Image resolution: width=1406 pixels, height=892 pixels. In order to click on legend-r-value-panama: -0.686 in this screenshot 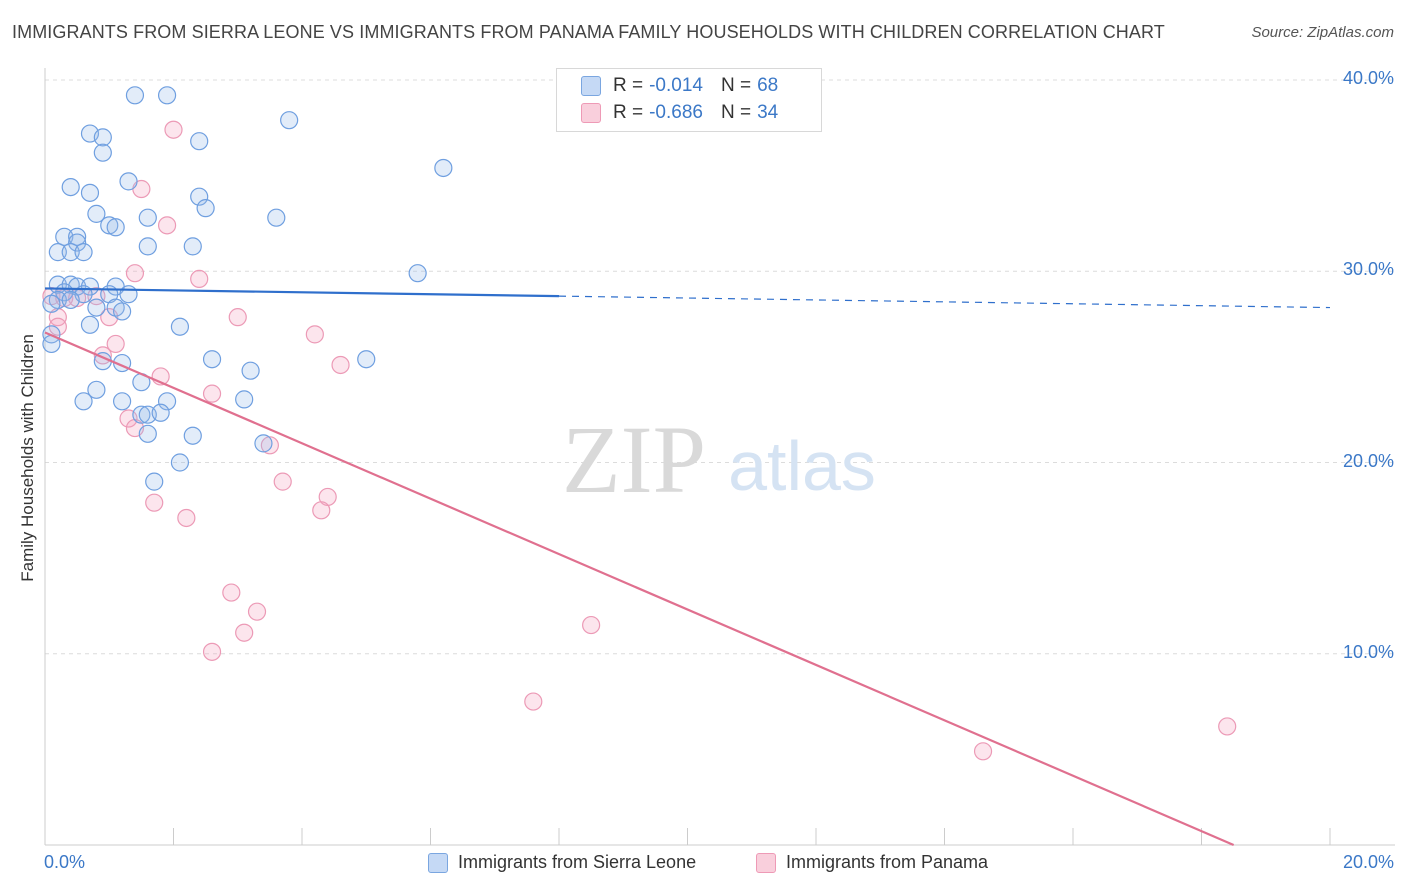, I will do `click(676, 112)`.